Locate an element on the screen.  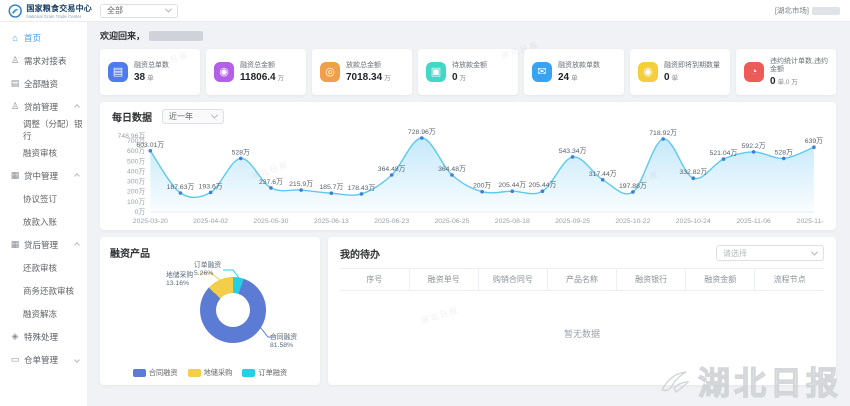
todo-filter-select: 请选择 is located at coordinates (770, 253).